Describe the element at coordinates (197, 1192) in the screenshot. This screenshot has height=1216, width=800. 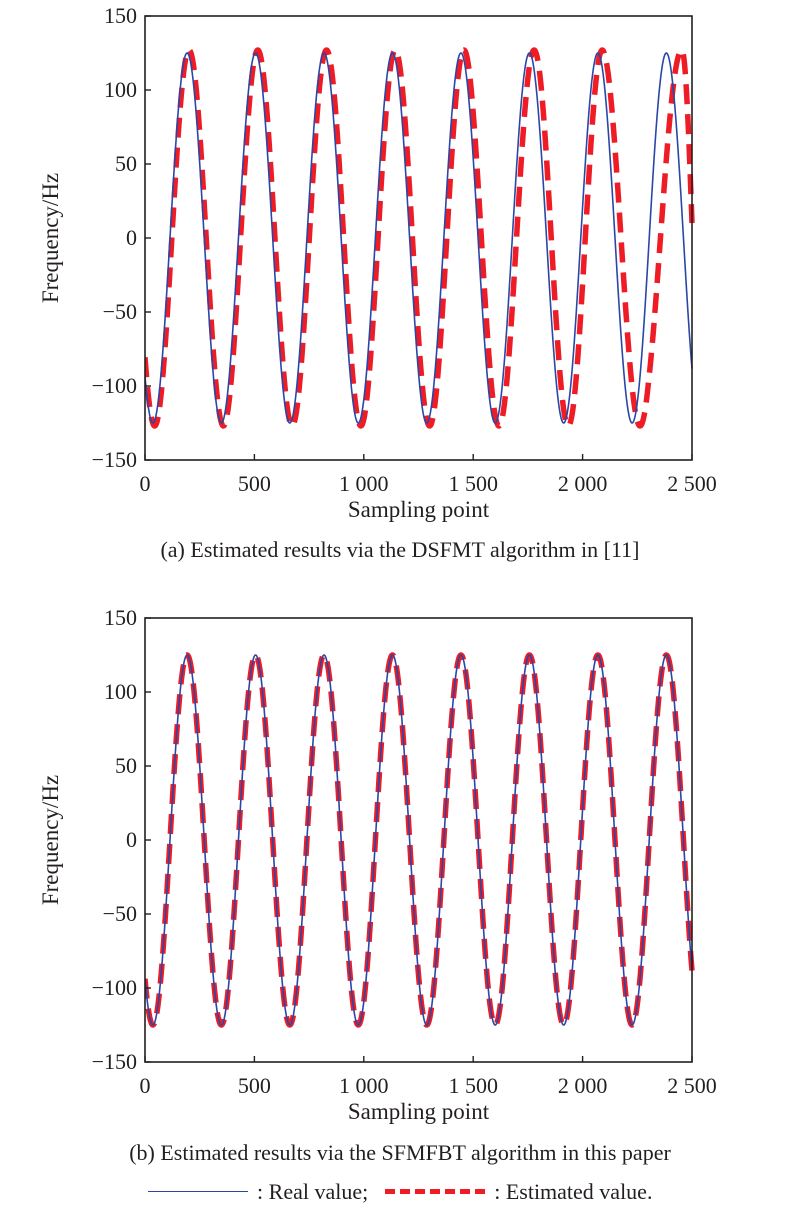
I see `legend-real-swatch` at that location.